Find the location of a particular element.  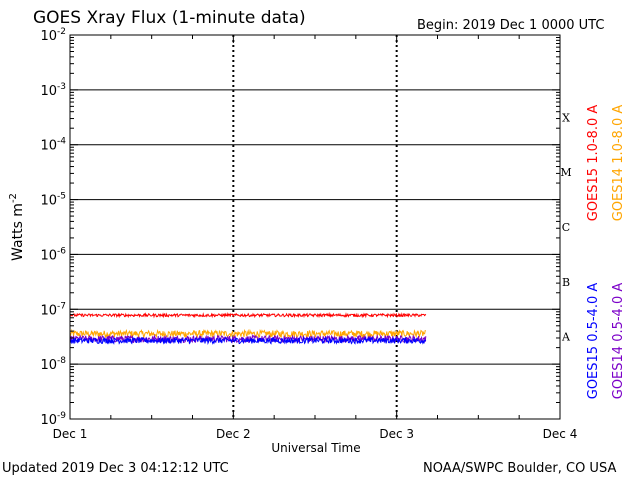

x-axis-title: Universal Time is located at coordinates (320, 448).